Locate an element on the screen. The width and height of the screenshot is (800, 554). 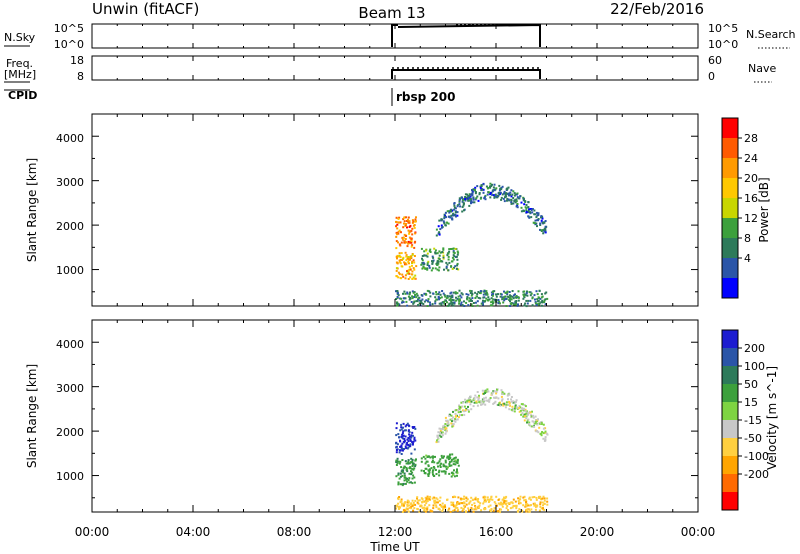
colorbar-frame is located at coordinates (730, 208).